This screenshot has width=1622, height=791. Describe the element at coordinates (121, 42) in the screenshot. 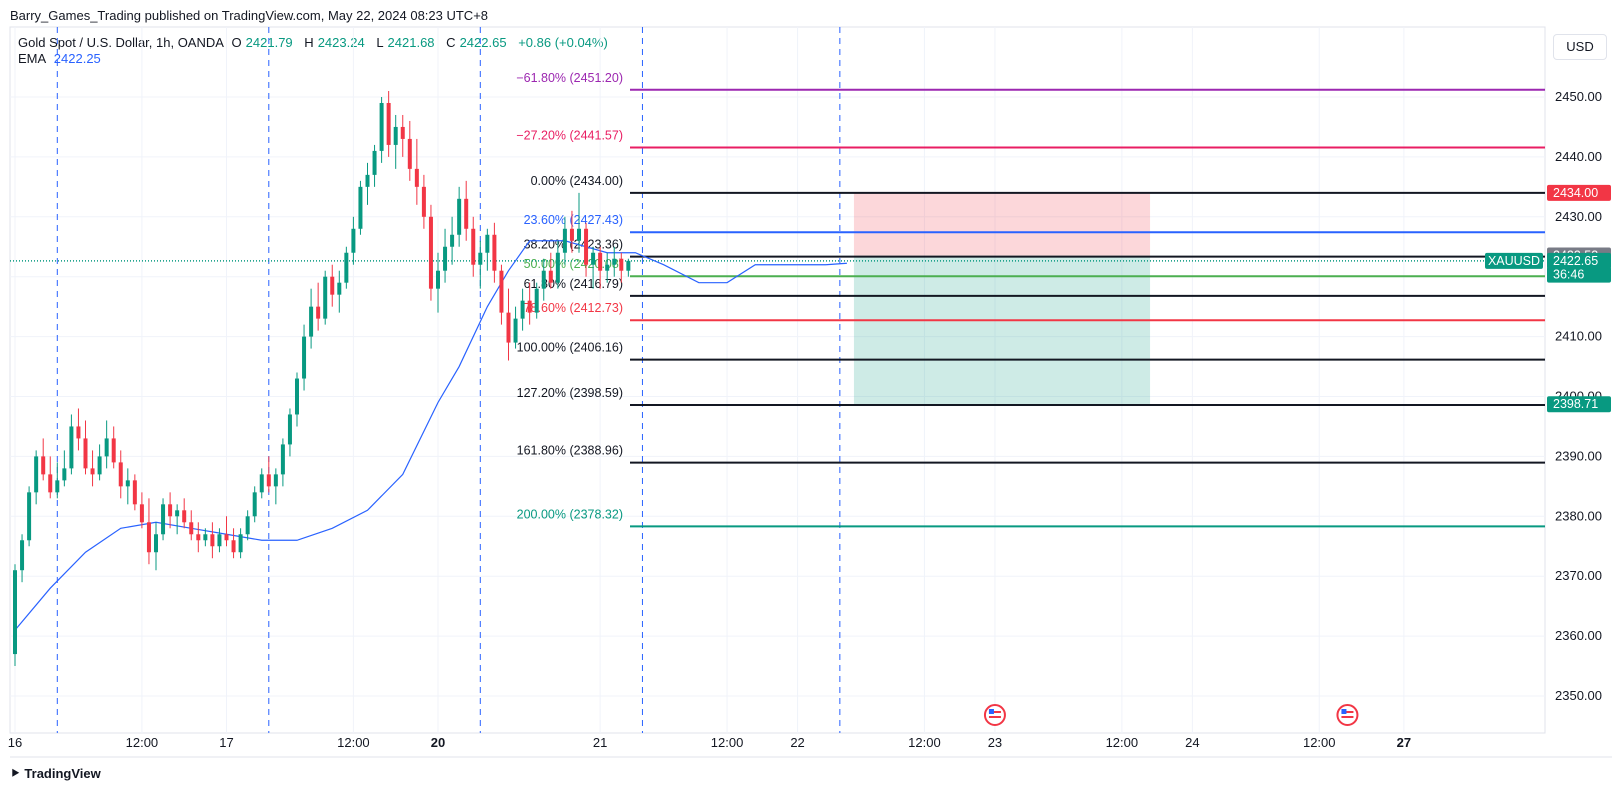

I see `symbol-name: Gold Spot / U.S. Dollar, 1h, OANDA` at that location.